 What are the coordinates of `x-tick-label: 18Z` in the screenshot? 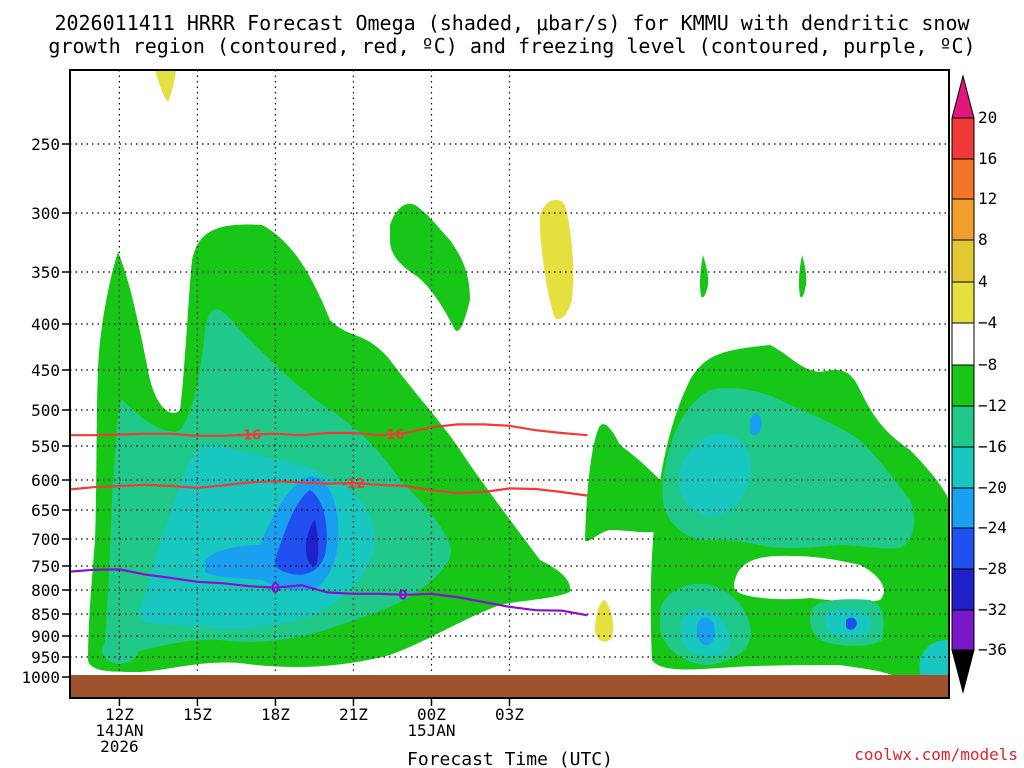 It's located at (275, 714).